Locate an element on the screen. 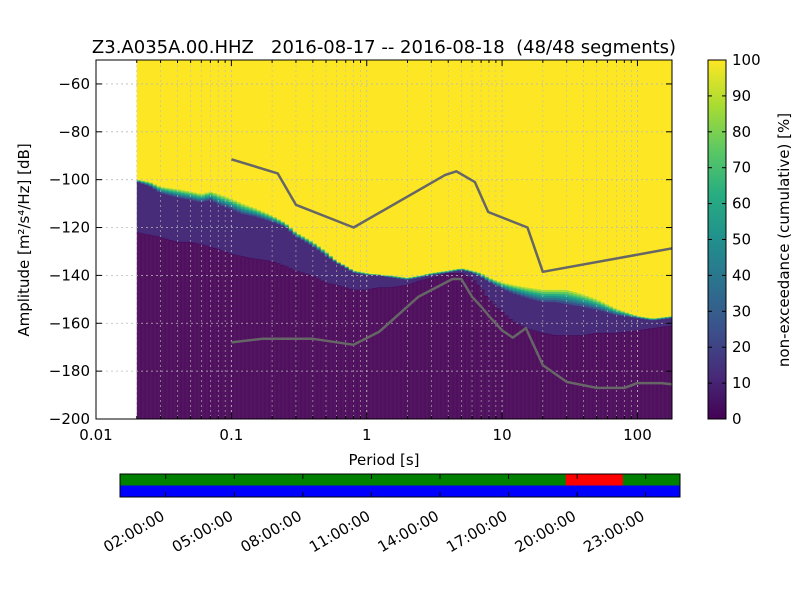 This screenshot has height=600, width=800. y-tick-label: −140 is located at coordinates (69, 275).